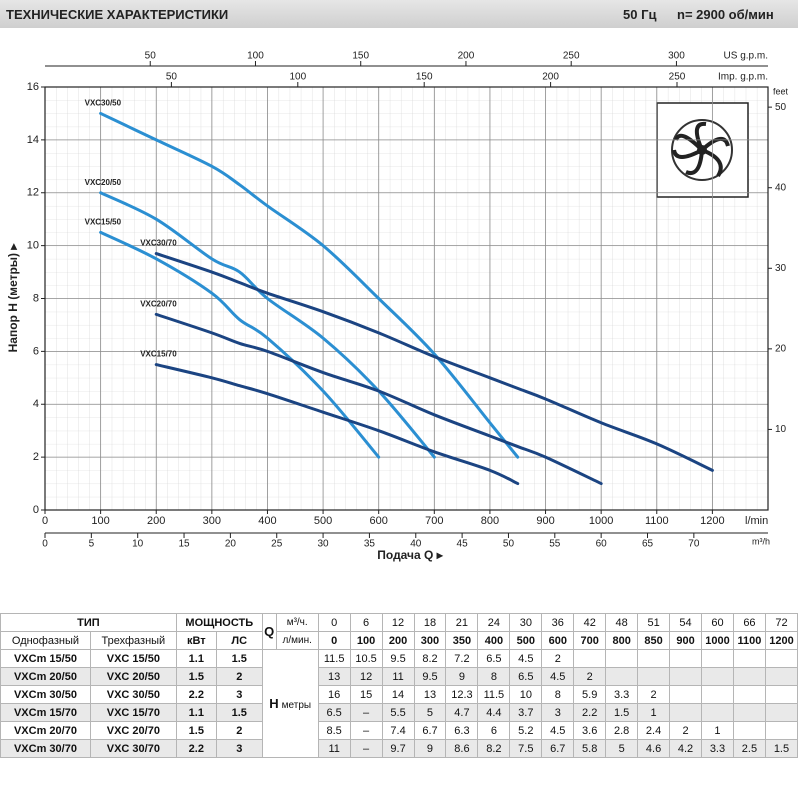 The image size is (798, 786). Describe the element at coordinates (158, 243) in the screenshot. I see `curve-label: VXC30/70` at that location.